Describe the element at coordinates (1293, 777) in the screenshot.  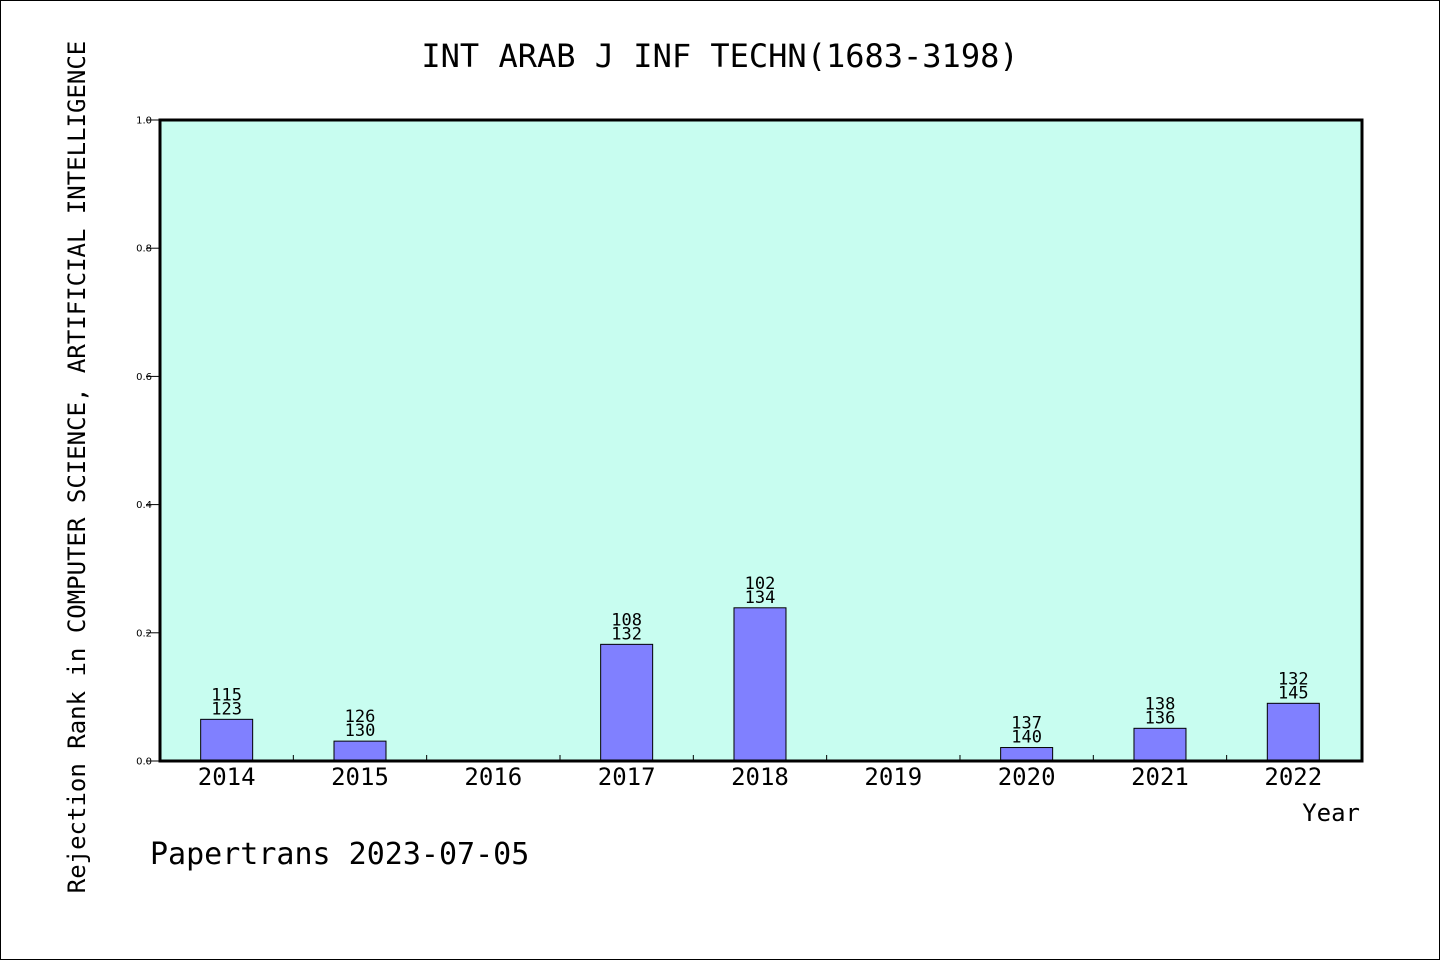
I see `x-tick-label: 2022` at that location.